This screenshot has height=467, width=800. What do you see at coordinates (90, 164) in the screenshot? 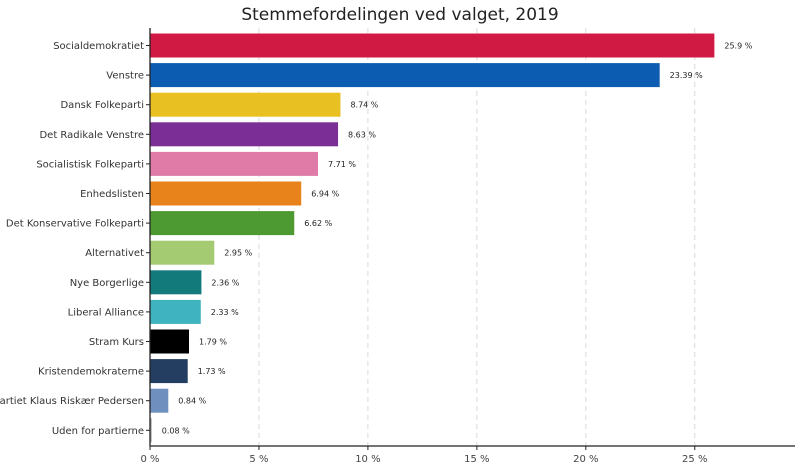
I see `category-label: Socialistisk Folkeparti` at bounding box center [90, 164].